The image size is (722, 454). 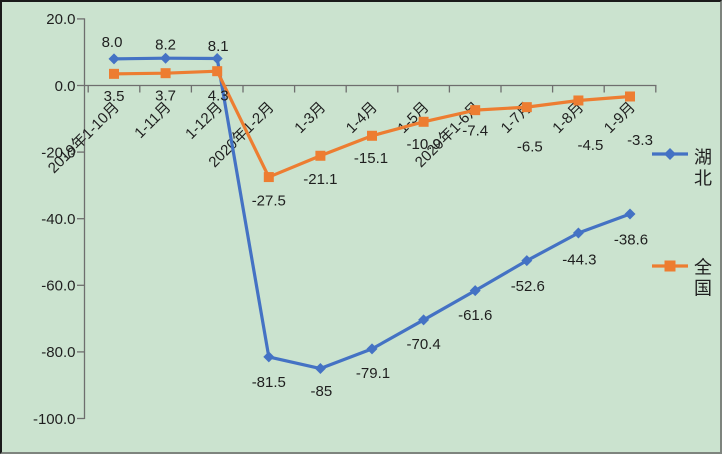 I want to click on y-tick-label: 0.0, so click(x=65, y=86).